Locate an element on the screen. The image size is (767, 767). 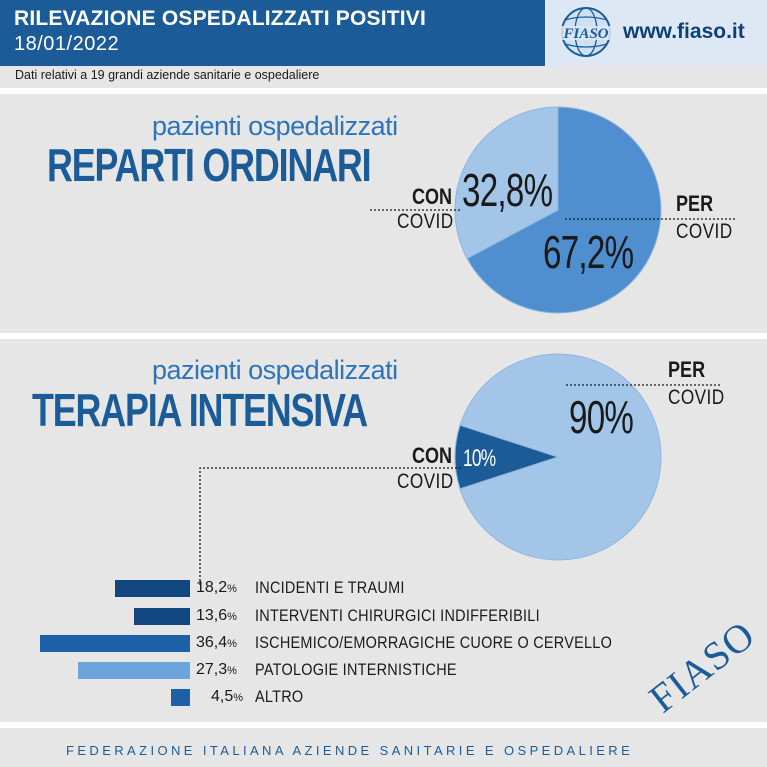
ordinari-con-value: 32,8% is located at coordinates (507, 190).